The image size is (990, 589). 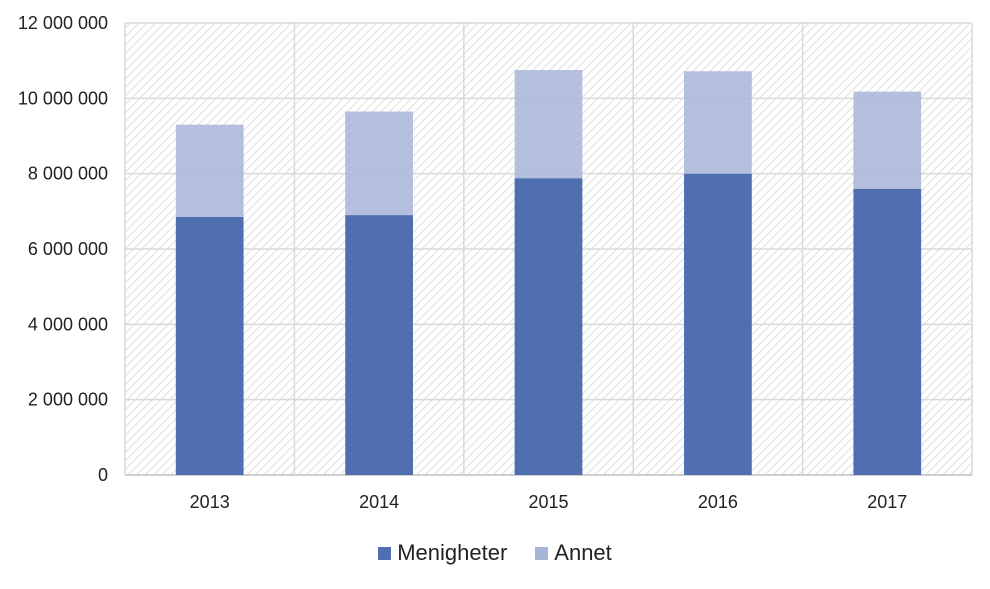 I want to click on x-tick-label: 2015, so click(x=548, y=502).